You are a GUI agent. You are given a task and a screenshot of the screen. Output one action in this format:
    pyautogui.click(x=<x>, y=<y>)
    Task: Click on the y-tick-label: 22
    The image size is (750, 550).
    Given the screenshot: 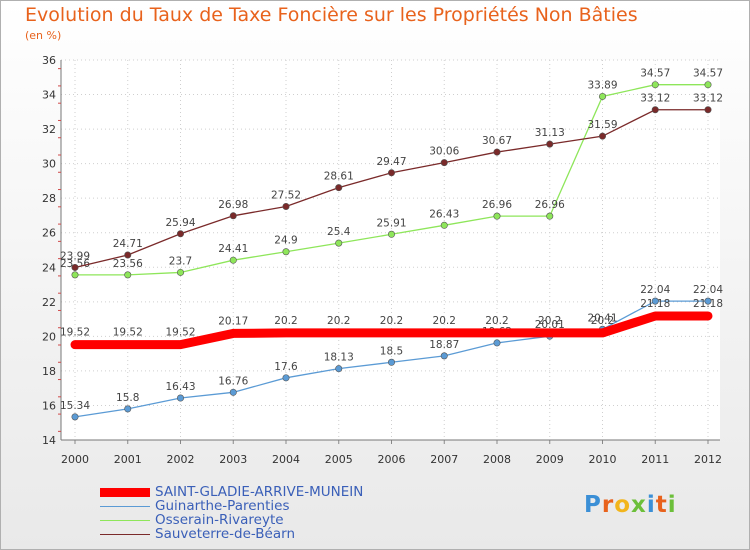 What is the action you would take?
    pyautogui.click(x=49, y=302)
    